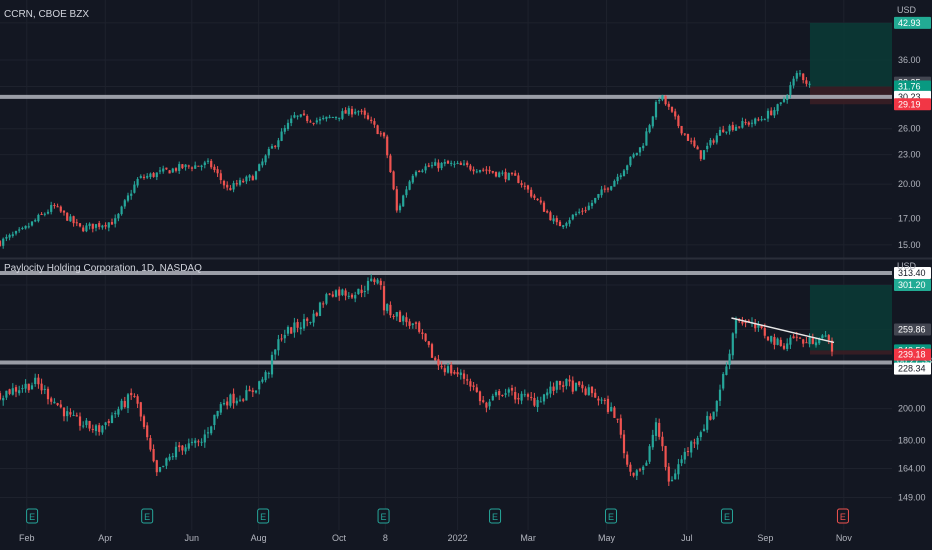 Image resolution: width=932 pixels, height=550 pixels. What do you see at coordinates (435, 538) in the screenshot?
I see `time-axis: Feb Apr Jun Aug Oct 8 2022 Mar May Jul Sep Nov` at bounding box center [435, 538].